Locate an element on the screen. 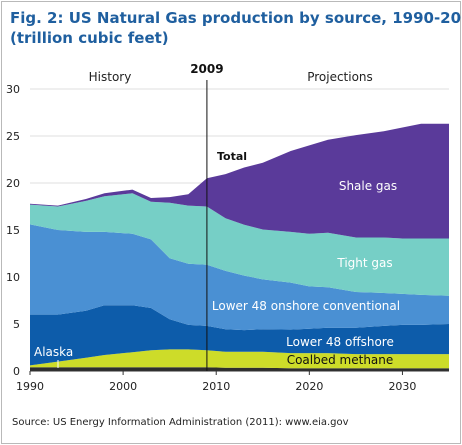 This screenshot has height=445, width=462. x-tick-label: 1990 is located at coordinates (30, 386).